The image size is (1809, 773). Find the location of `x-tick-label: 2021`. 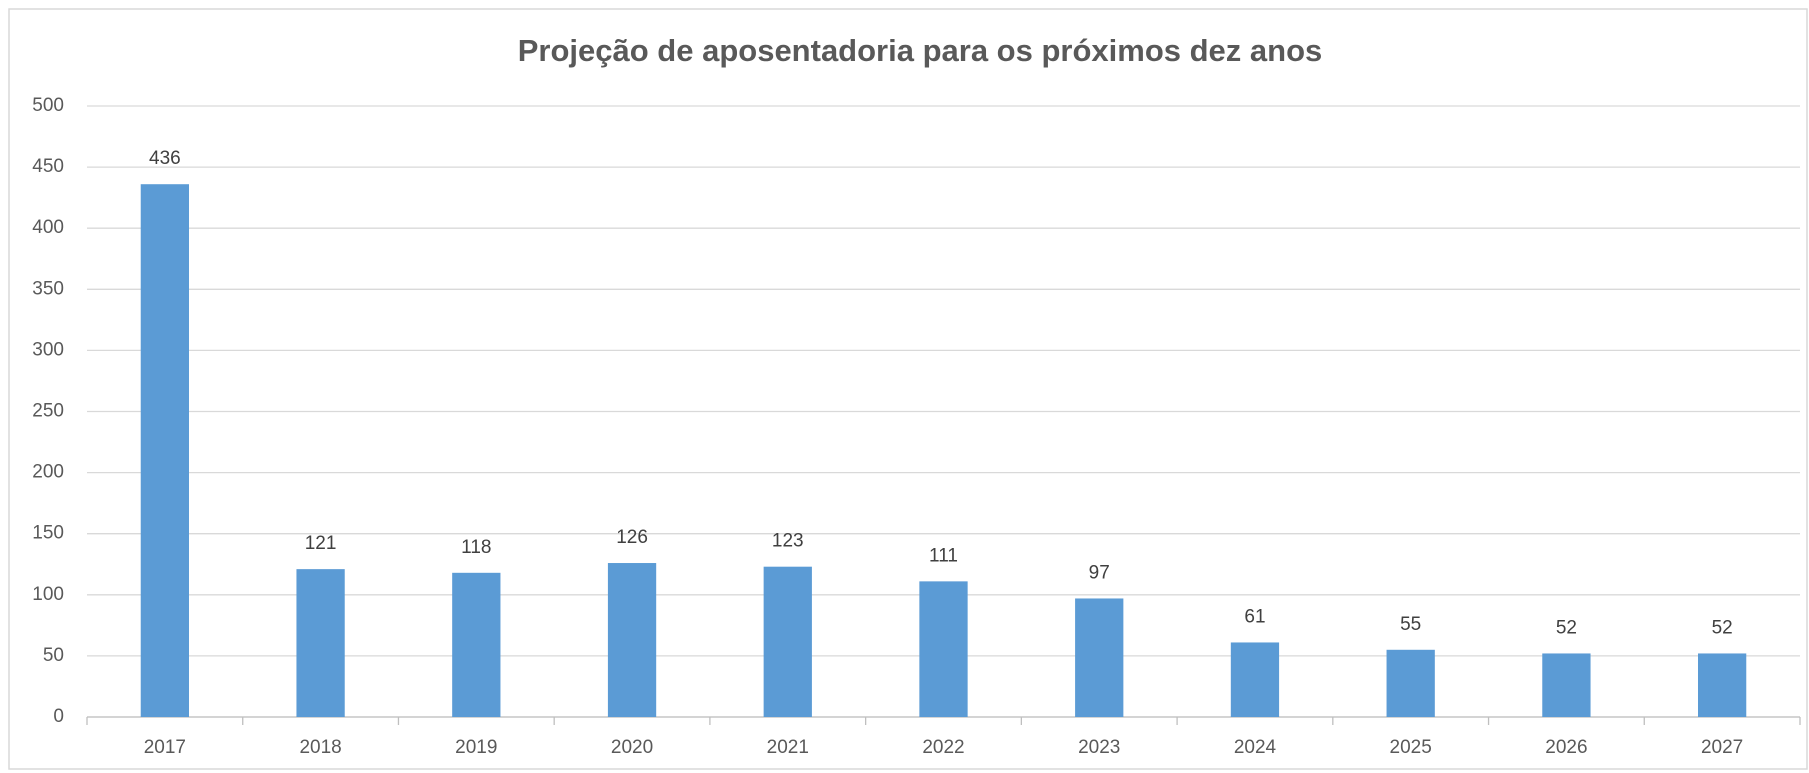

x-tick-label: 2021 is located at coordinates (788, 747).